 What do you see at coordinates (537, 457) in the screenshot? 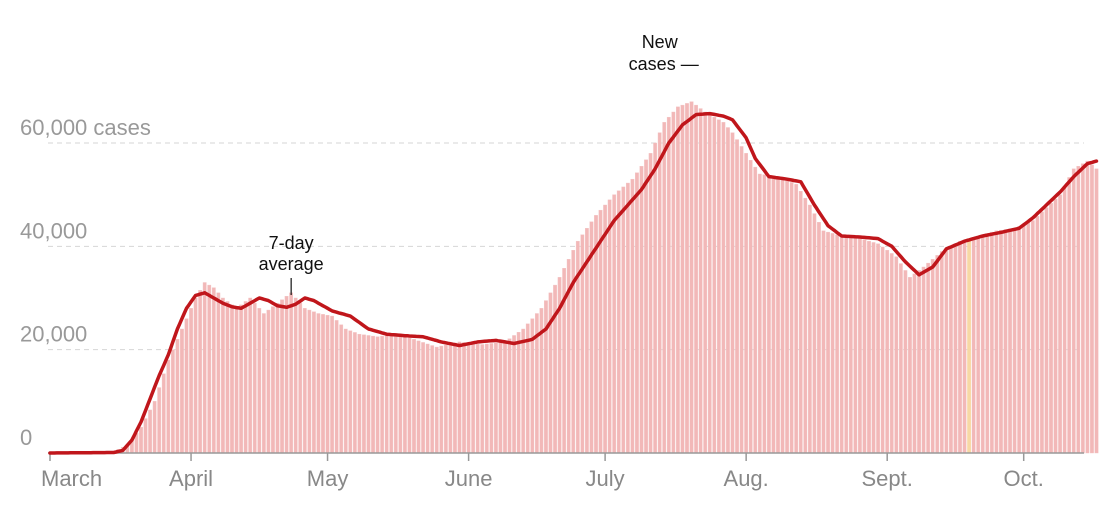
I see `x-axis-ticks` at bounding box center [537, 457].